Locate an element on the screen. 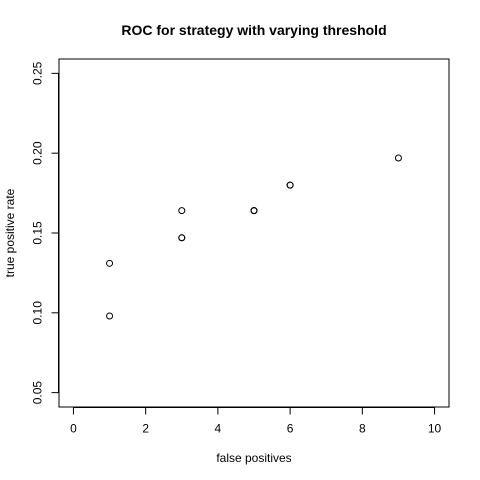  x-tick-label: 0 is located at coordinates (73, 429).